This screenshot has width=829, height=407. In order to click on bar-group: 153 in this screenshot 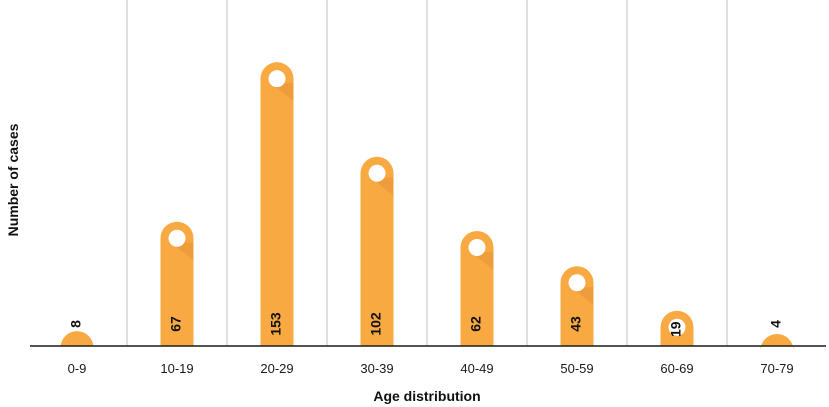, I will do `click(277, 204)`.